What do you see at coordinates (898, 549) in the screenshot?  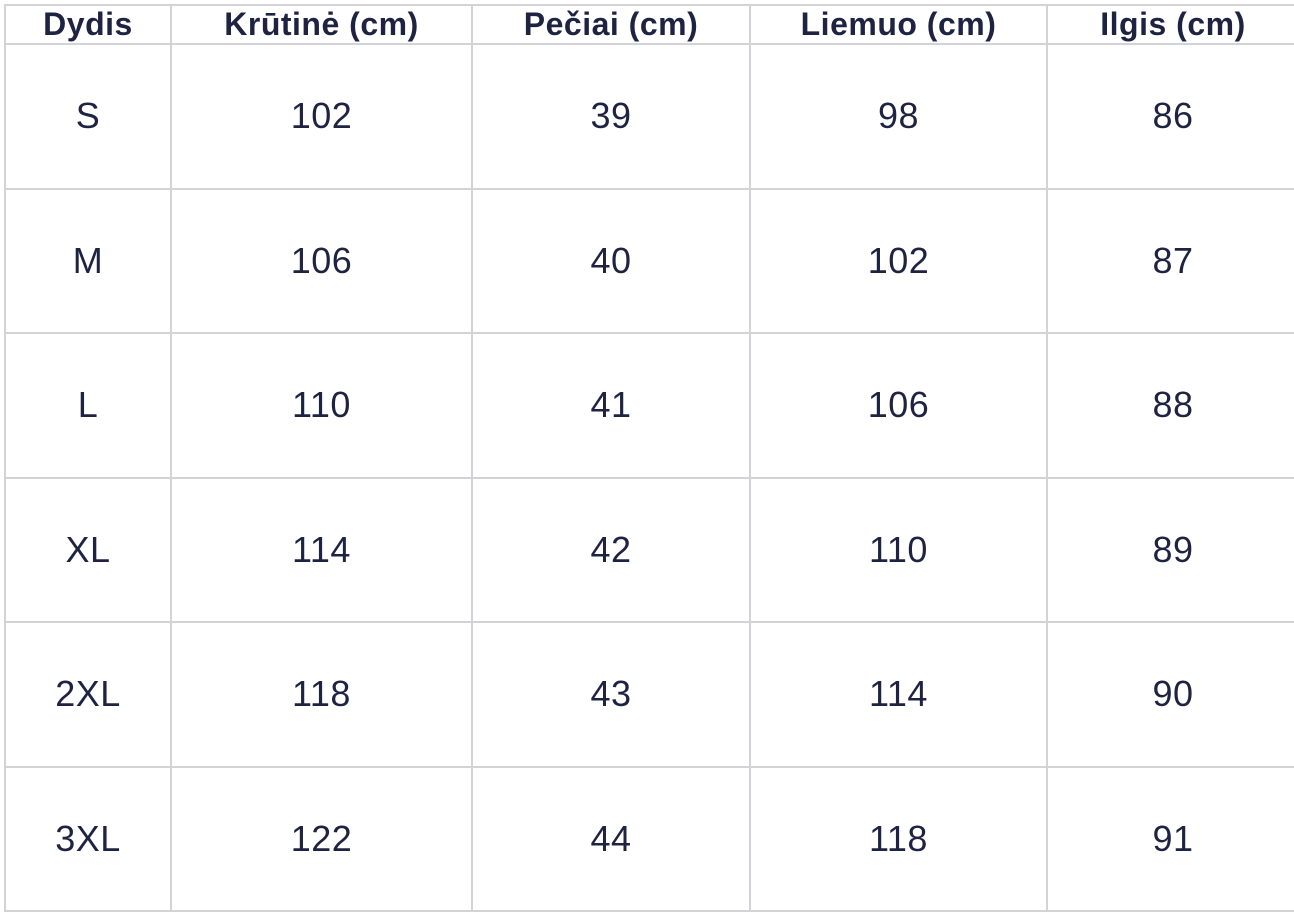 I see `waist-cell: 110` at bounding box center [898, 549].